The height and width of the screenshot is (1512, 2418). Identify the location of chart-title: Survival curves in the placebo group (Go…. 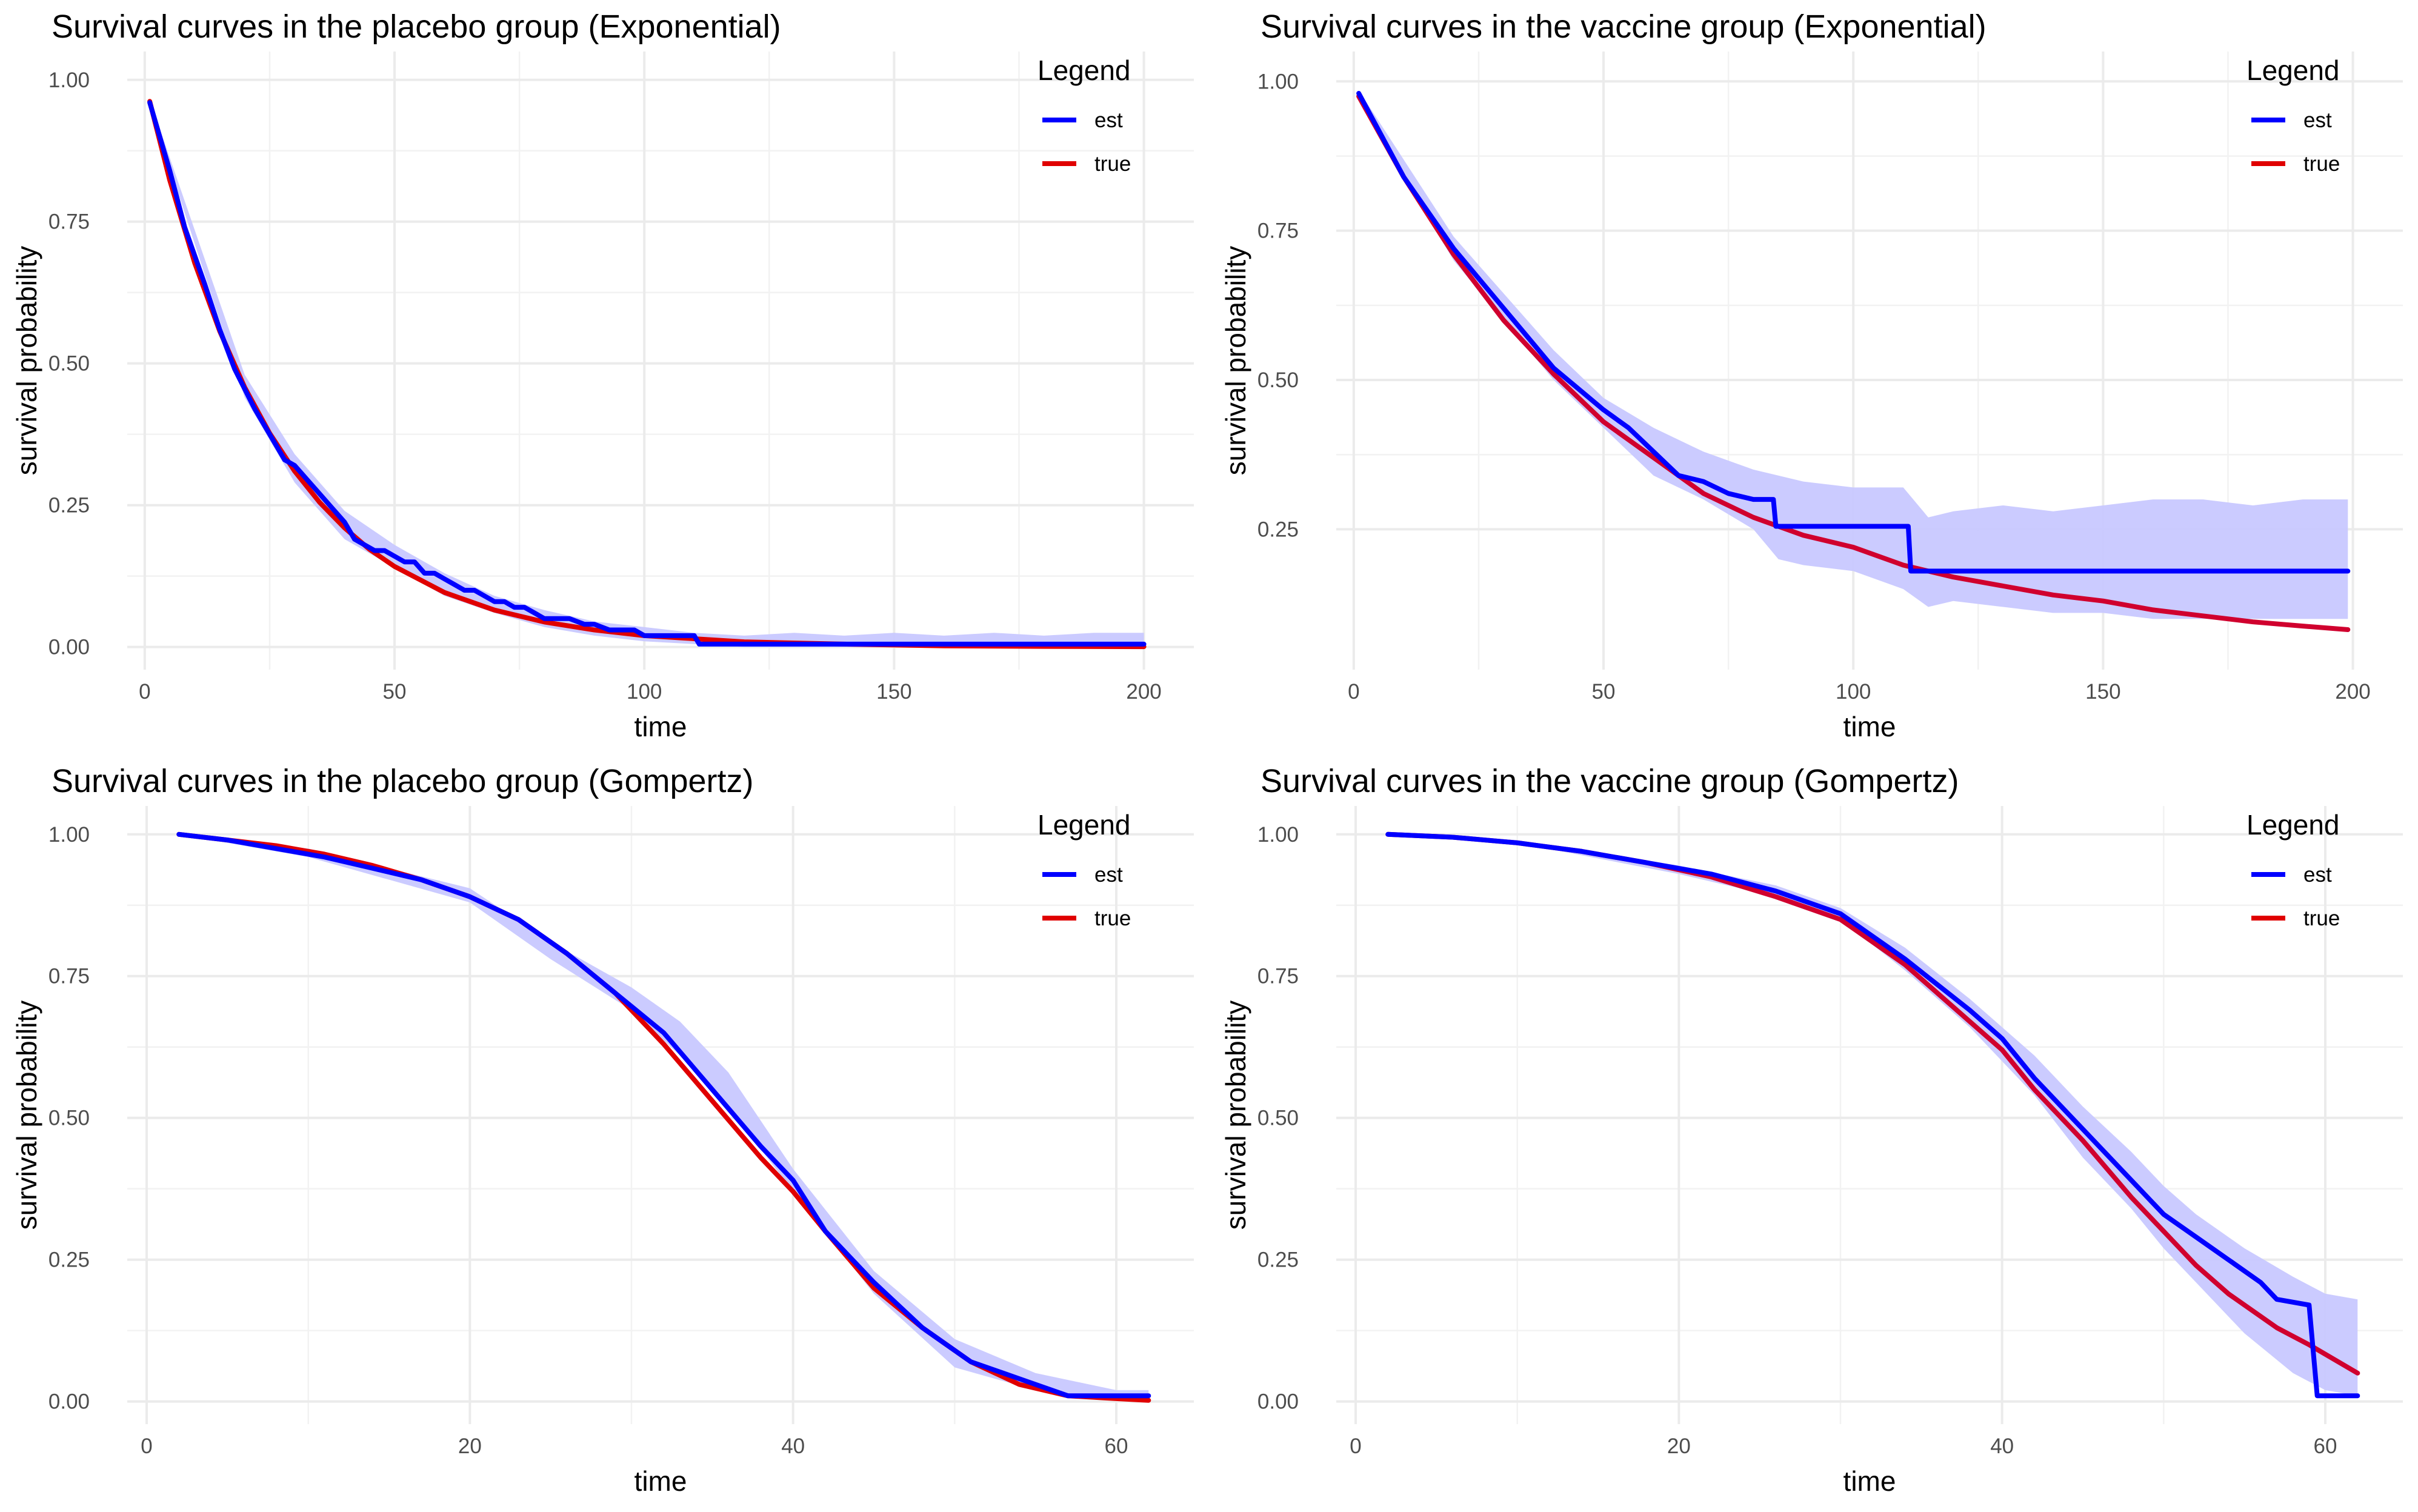
(403, 781).